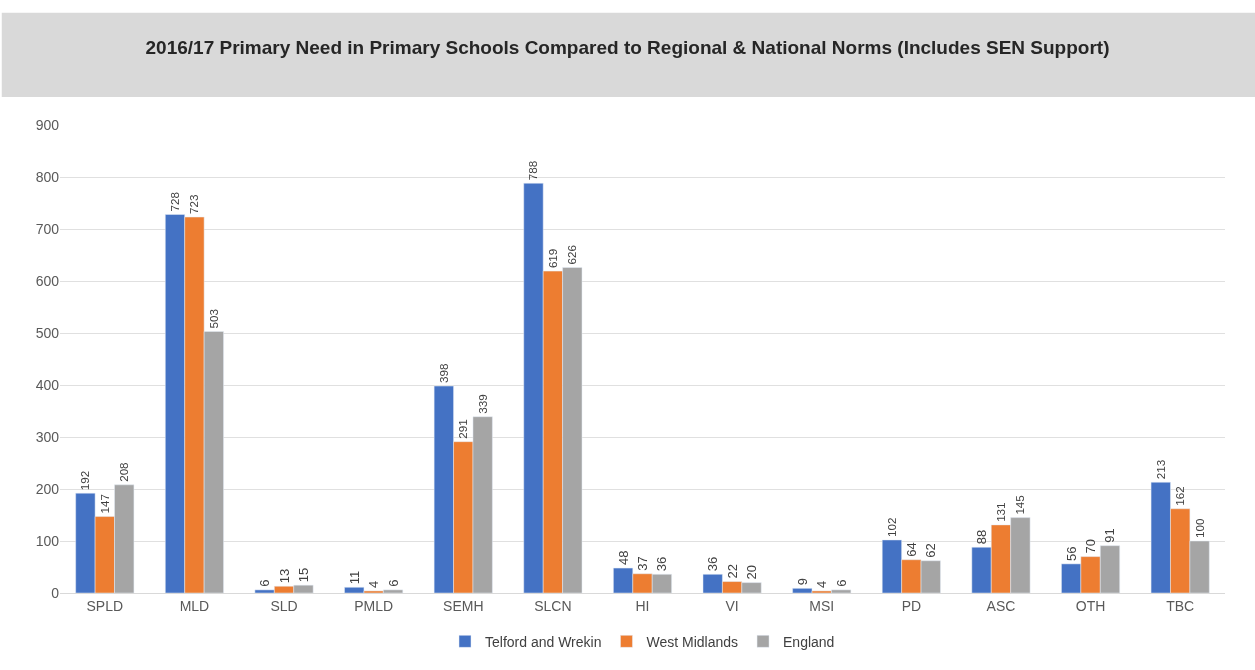 The width and height of the screenshot is (1255, 670). What do you see at coordinates (194, 204) in the screenshot?
I see `data-label: 723` at bounding box center [194, 204].